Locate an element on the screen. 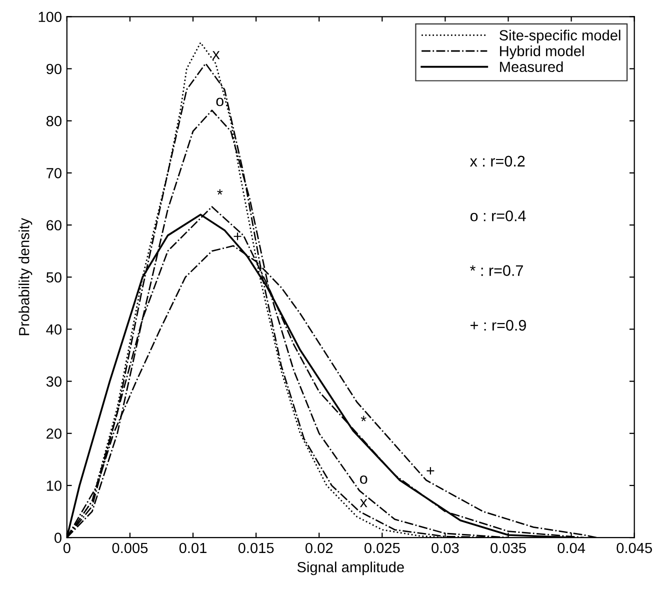 Image resolution: width=656 pixels, height=594 pixels. x-tick-label: 0.025 is located at coordinates (382, 548).